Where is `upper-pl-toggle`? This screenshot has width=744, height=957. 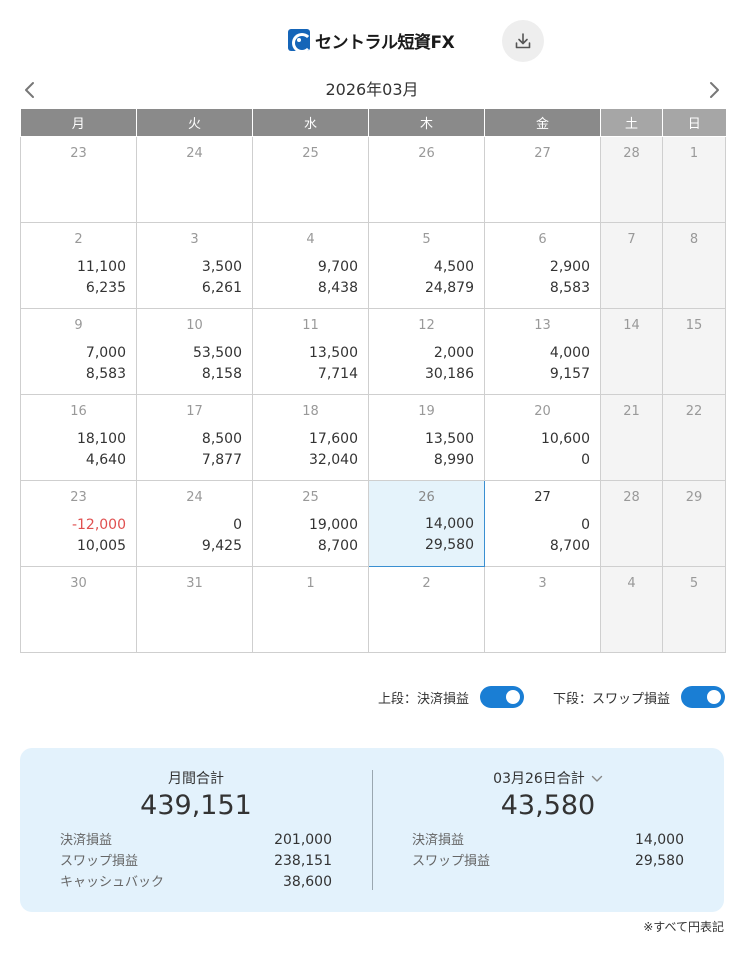
upper-pl-toggle is located at coordinates (502, 697).